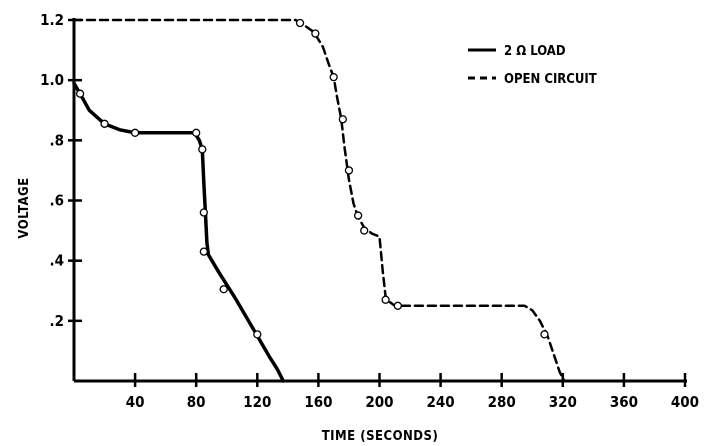 This screenshot has height=446, width=705. I want to click on legend-label-2-ohm-load: 2 Ω LOAD, so click(535, 51).